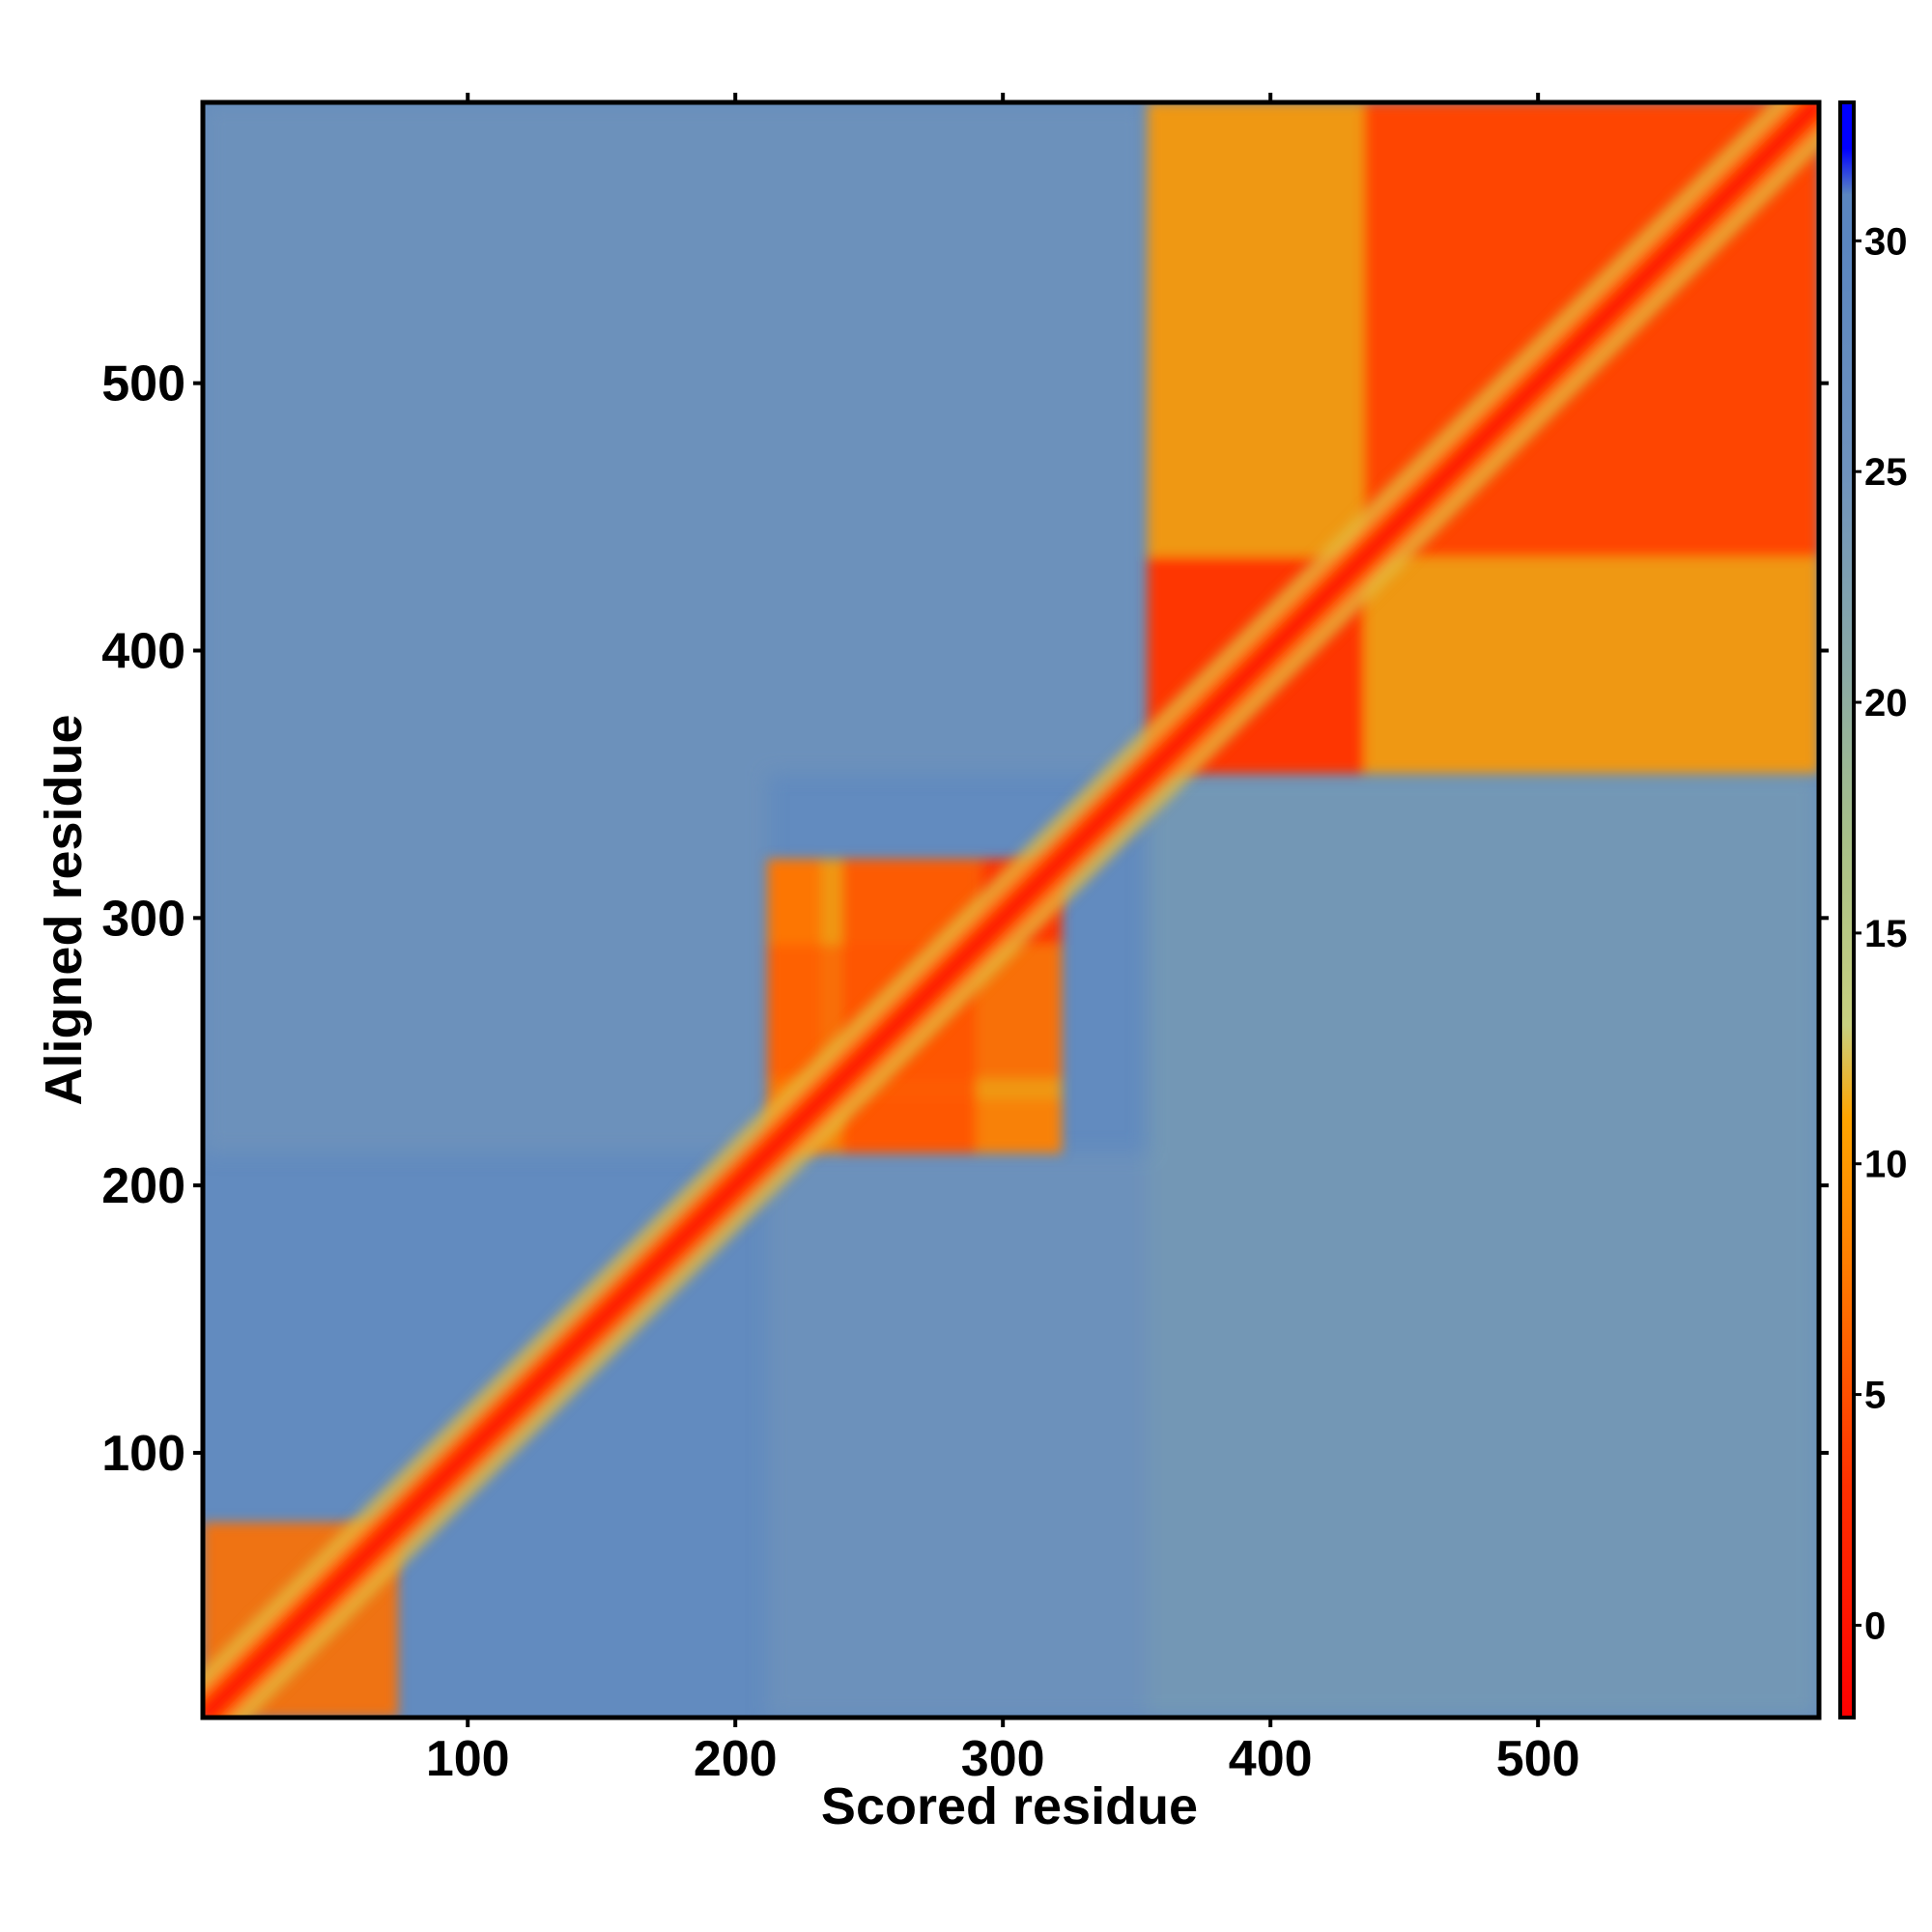 Image resolution: width=1932 pixels, height=1932 pixels. What do you see at coordinates (64, 909) in the screenshot?
I see `y-axis-title: Aligned residue` at bounding box center [64, 909].